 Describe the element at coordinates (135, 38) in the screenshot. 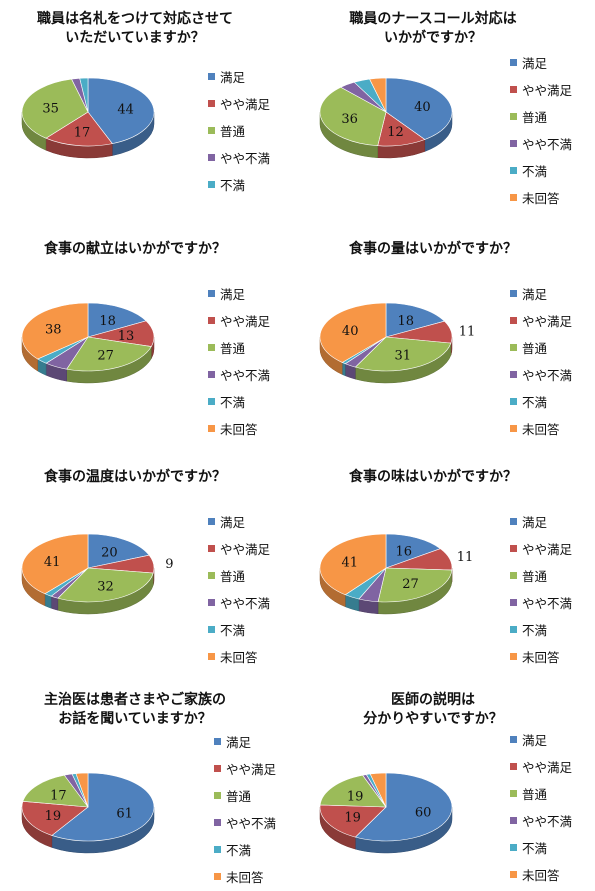

I see `chart-title-line: いただいていますか？` at that location.